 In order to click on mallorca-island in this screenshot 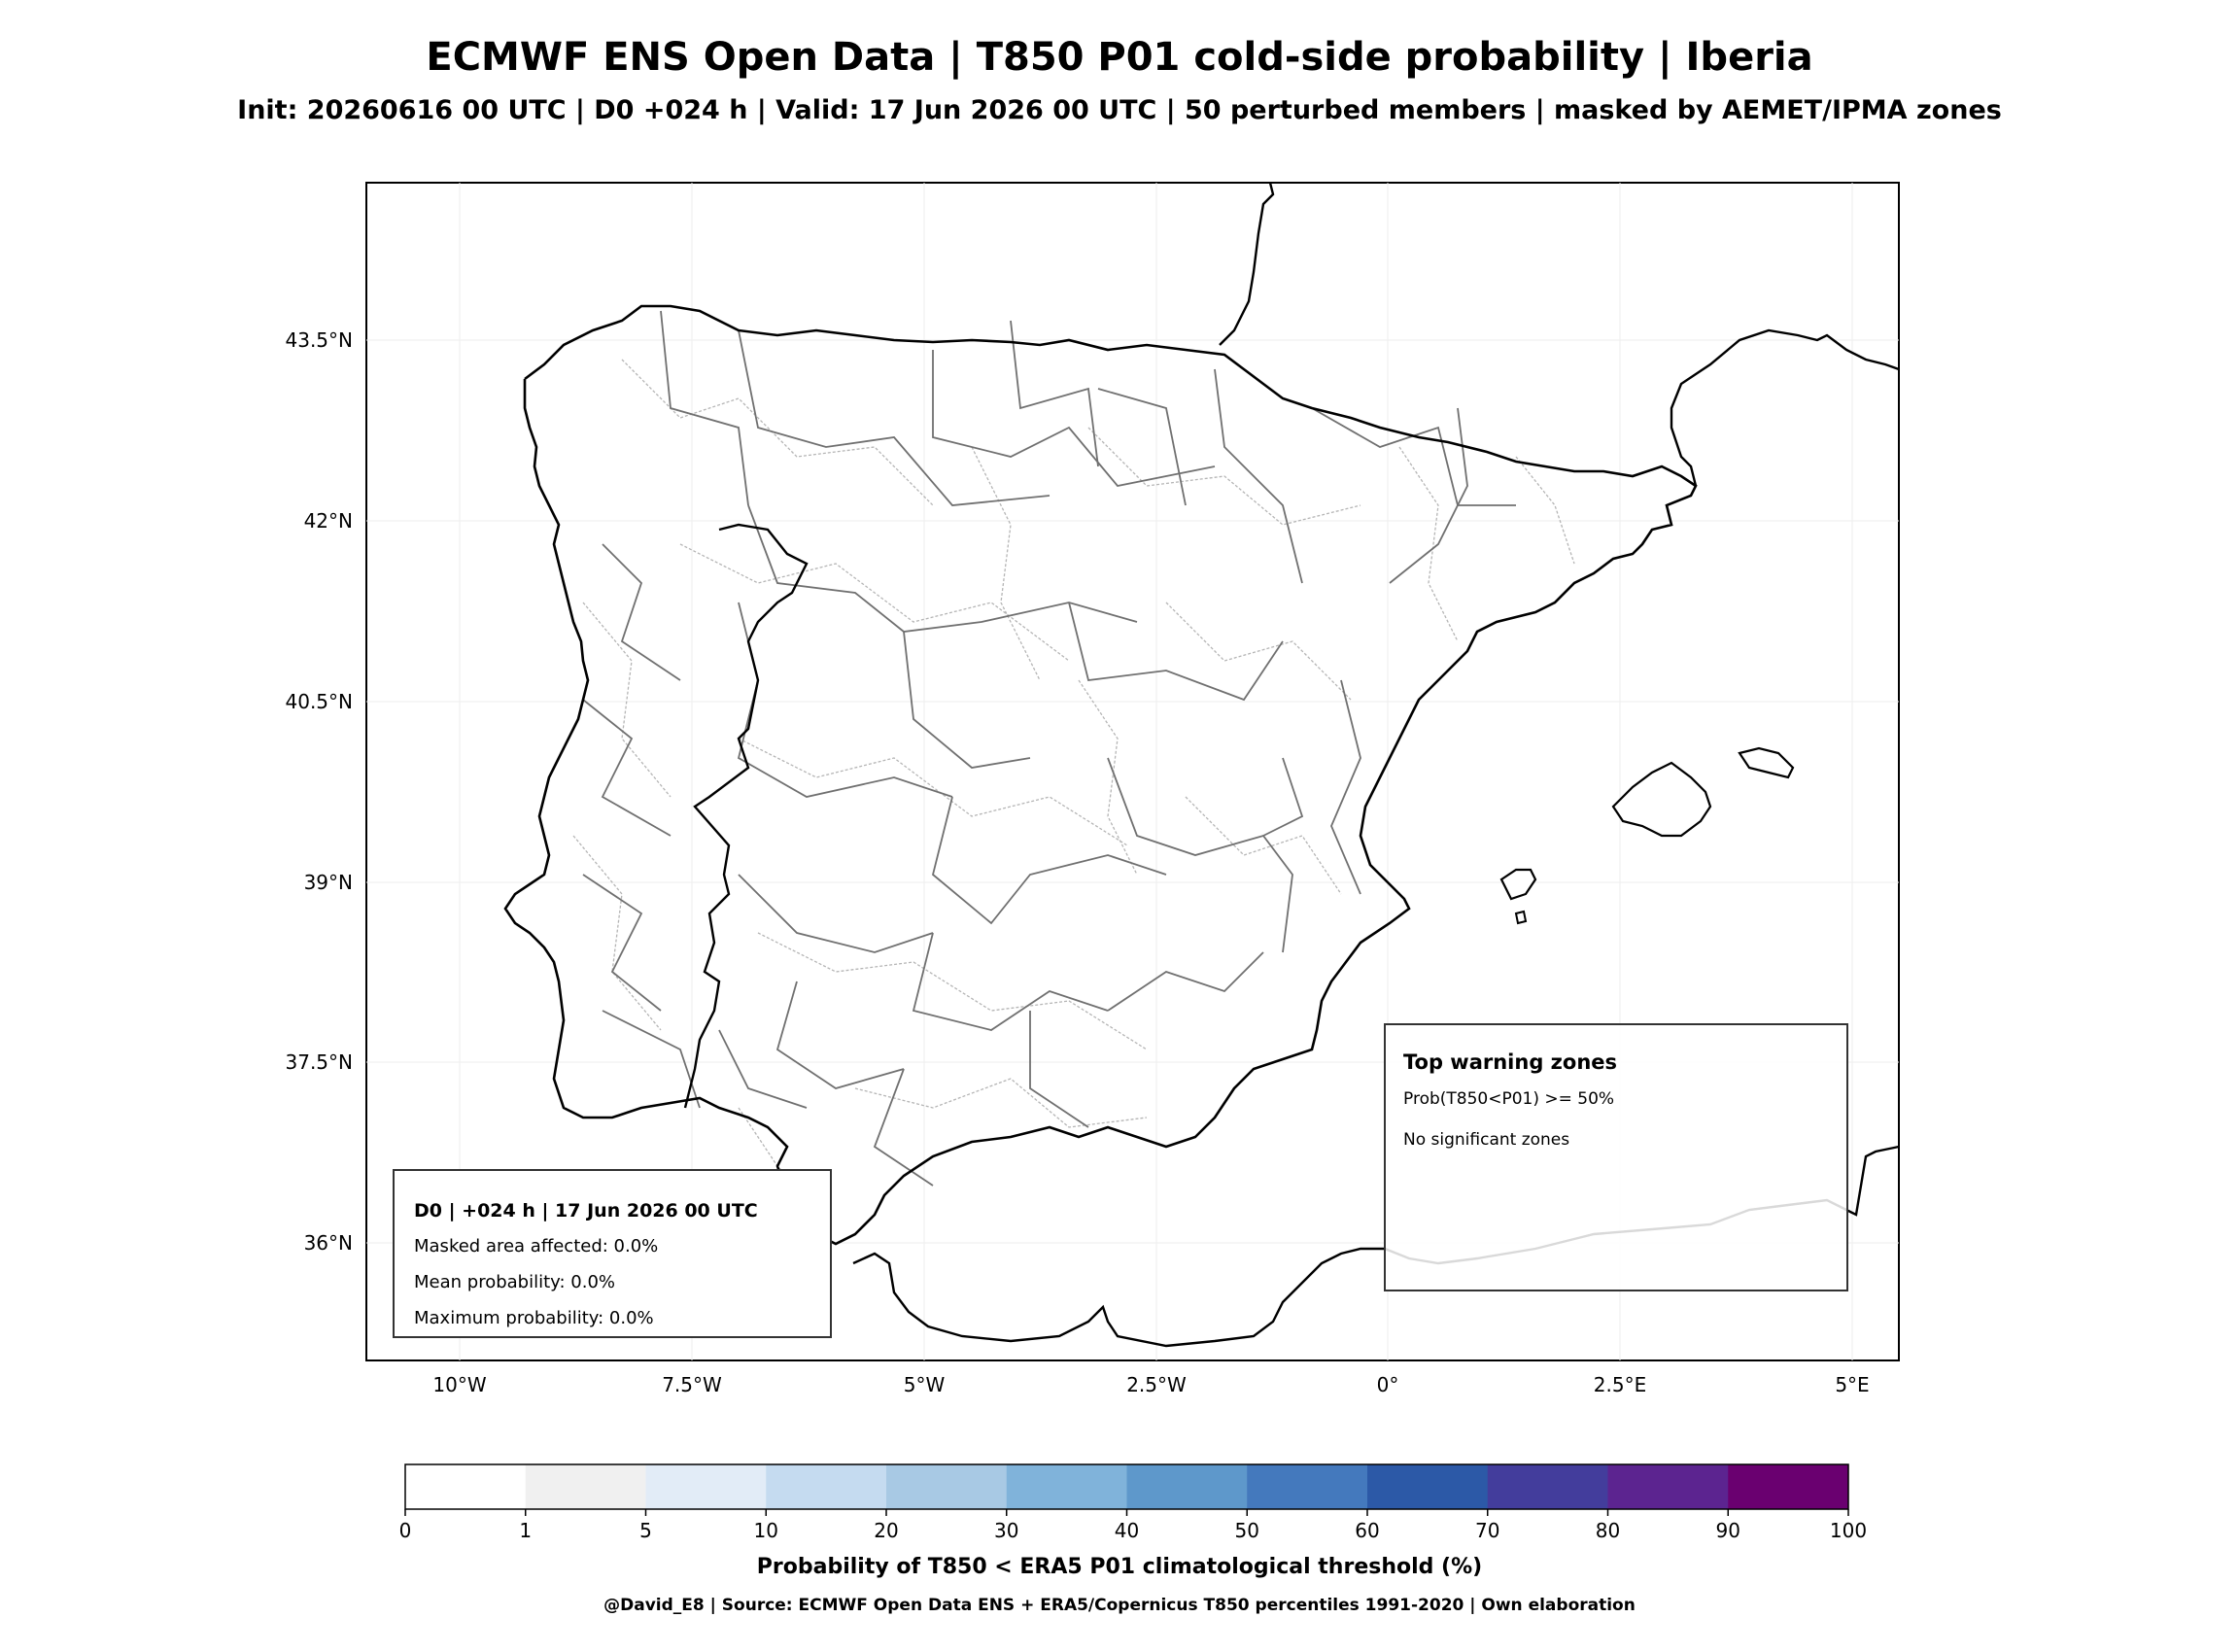, I will do `click(1661, 800)`.